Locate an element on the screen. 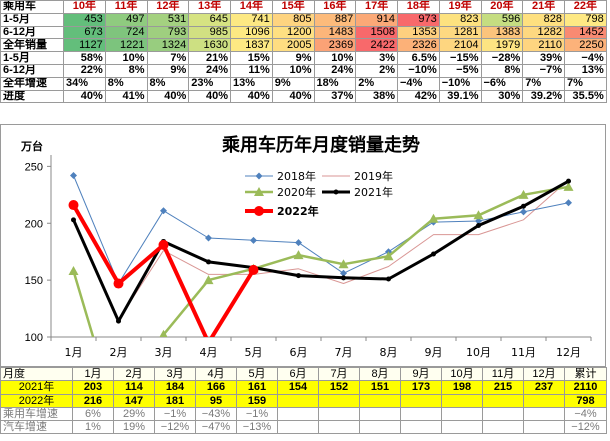 The height and width of the screenshot is (441, 610). table-cell: −43% is located at coordinates (216, 414).